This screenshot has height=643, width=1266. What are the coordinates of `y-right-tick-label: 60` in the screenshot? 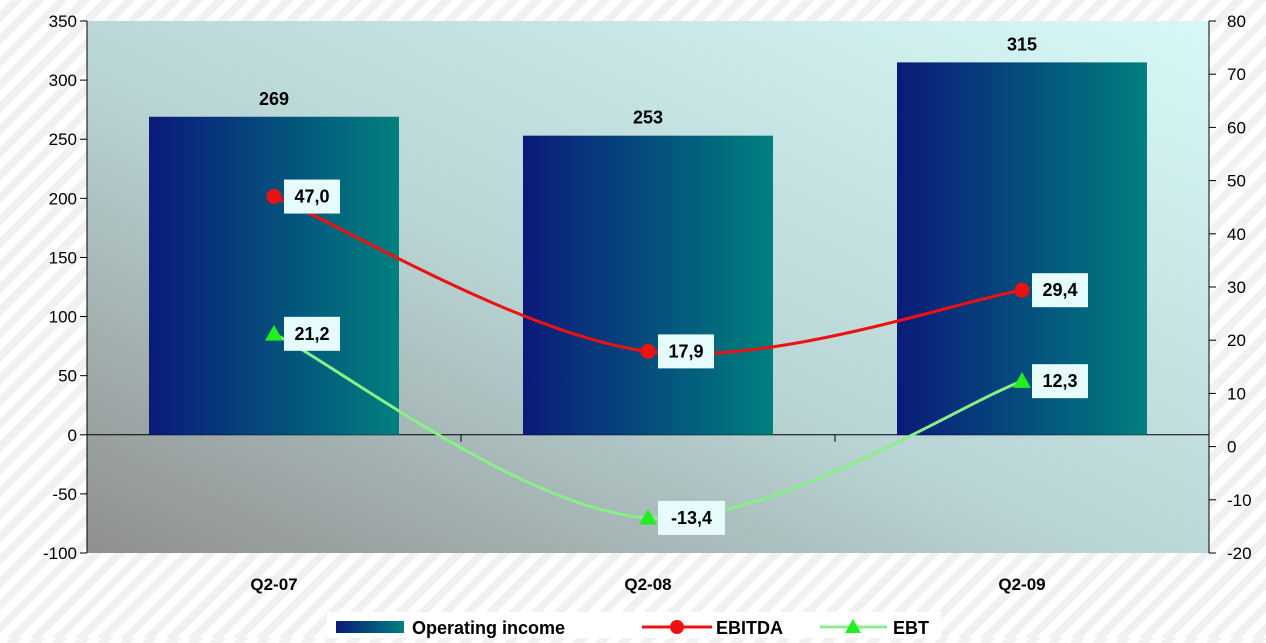 It's located at (1236, 127).